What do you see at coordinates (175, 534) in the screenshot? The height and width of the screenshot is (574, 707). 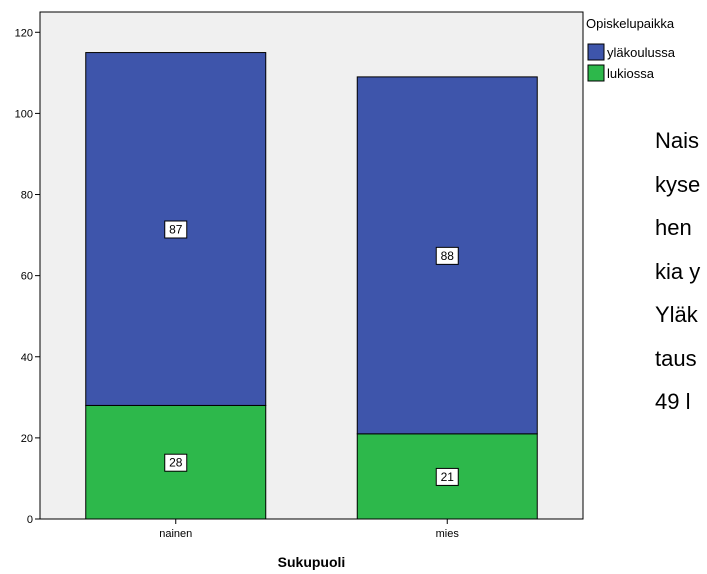 I see `x-tick-label: nainen` at bounding box center [175, 534].